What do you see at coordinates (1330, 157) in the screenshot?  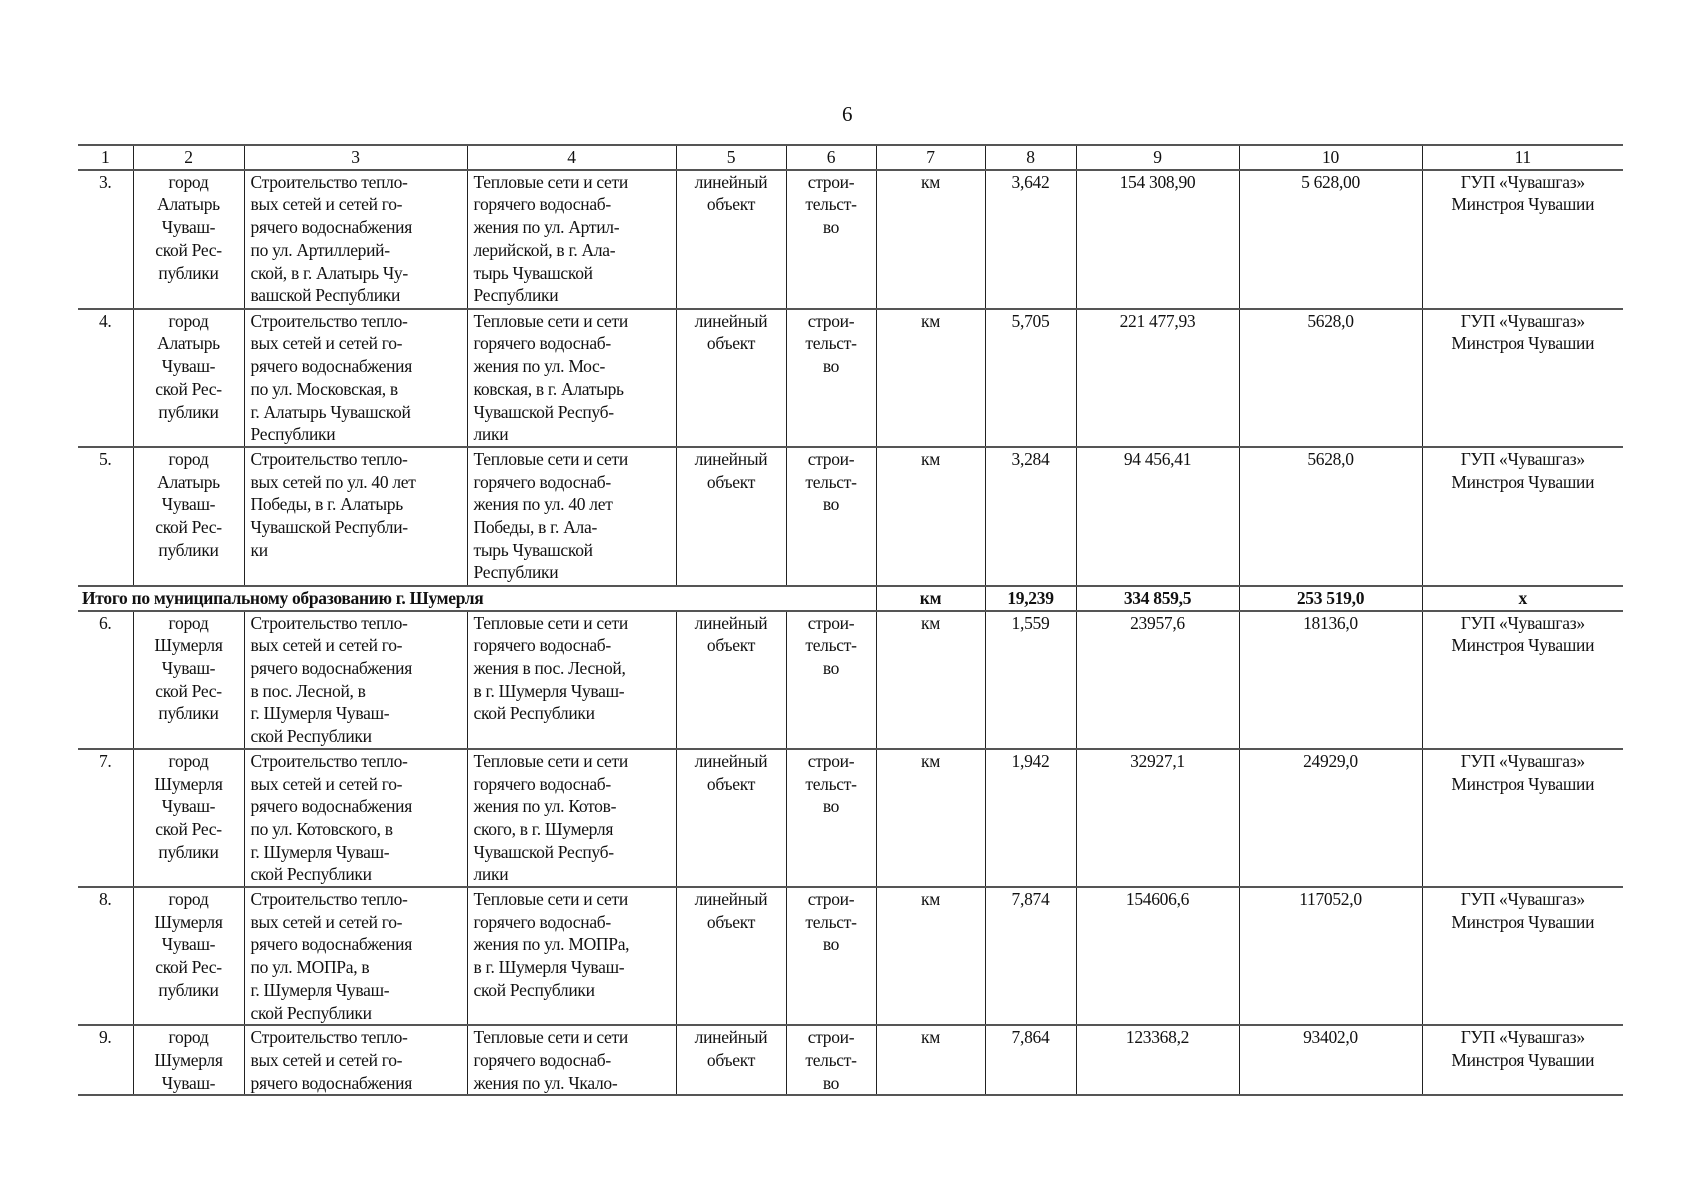 I see `column-number-header: 10` at bounding box center [1330, 157].